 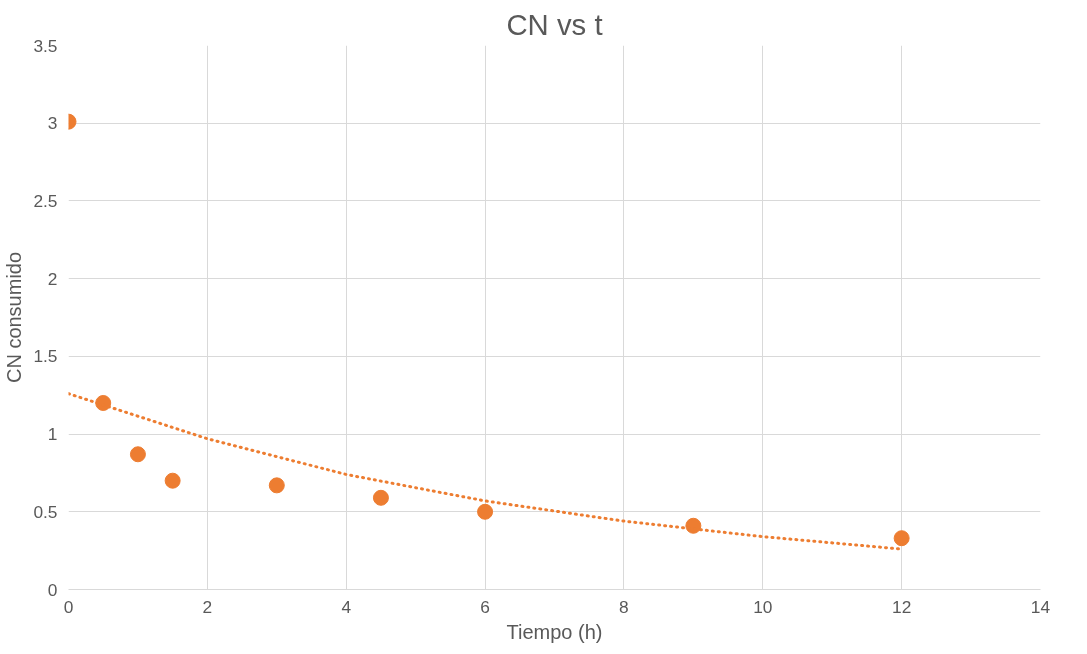 I want to click on y-tick-label: 3.5, so click(x=45, y=45).